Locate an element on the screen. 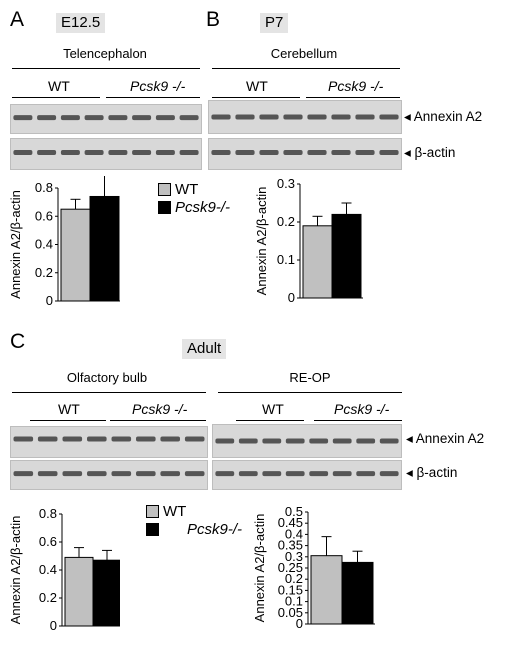  actin-label-bottom: ◂ β-actin is located at coordinates (431, 473).